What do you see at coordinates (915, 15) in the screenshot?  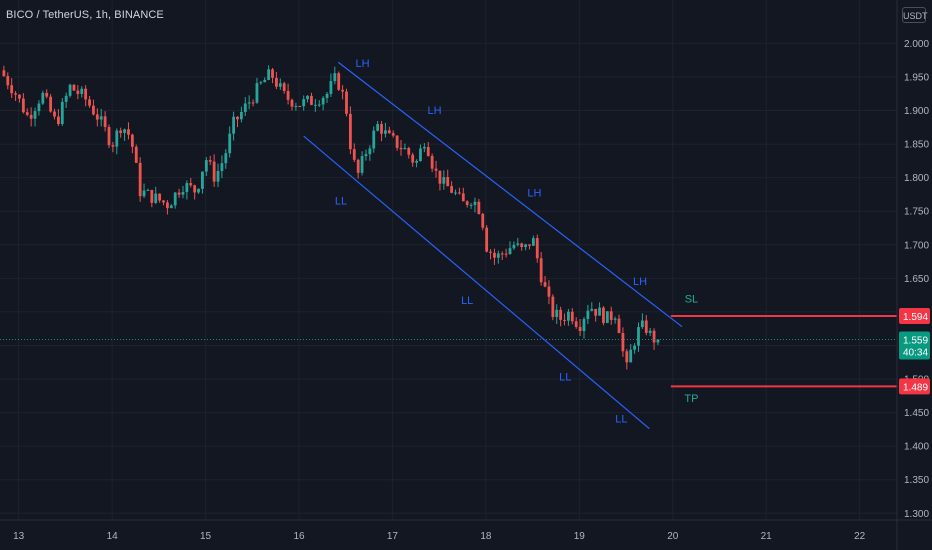 I see `currency-button: USDT` at bounding box center [915, 15].